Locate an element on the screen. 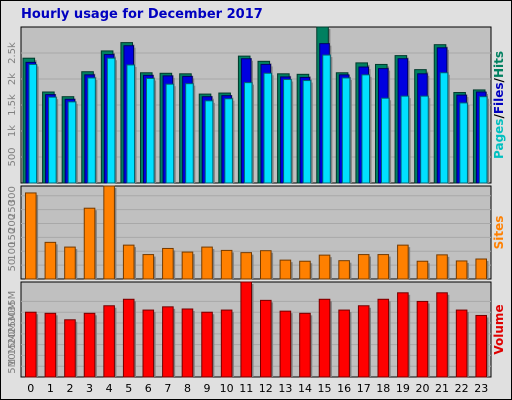 This screenshot has width=512, height=400. y-tick-label: 10M is located at coordinates (12, 355).